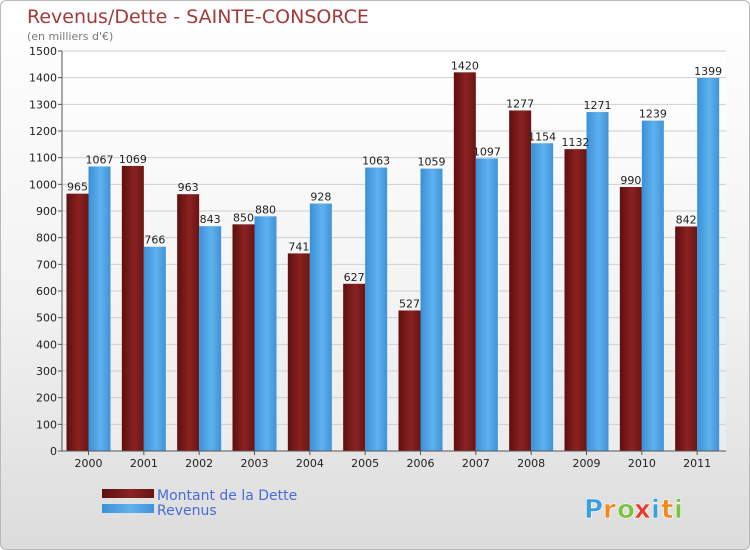 The width and height of the screenshot is (750, 550). I want to click on logo-letter: r, so click(610, 510).